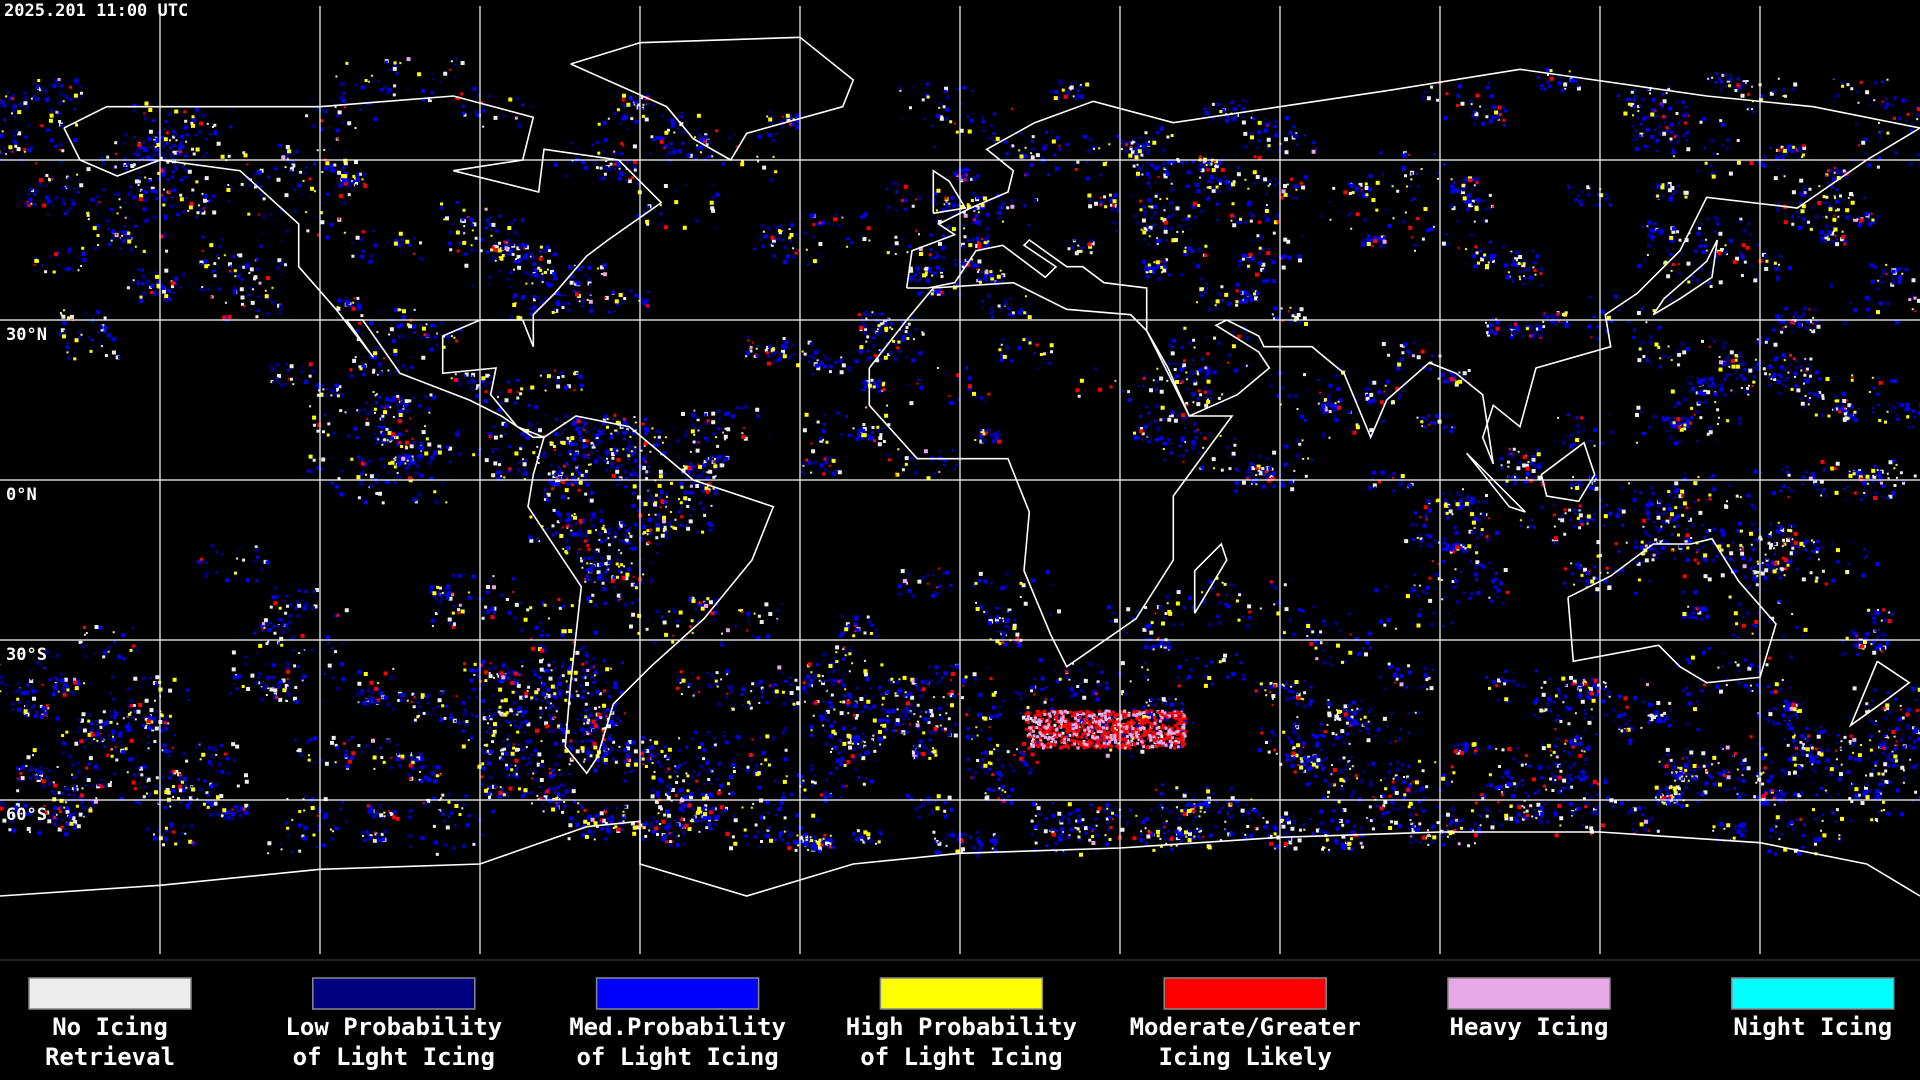 This screenshot has width=1920, height=1080. Describe the element at coordinates (96, 11) in the screenshot. I see `timestamp: 2025.201 11:00 UTC` at that location.